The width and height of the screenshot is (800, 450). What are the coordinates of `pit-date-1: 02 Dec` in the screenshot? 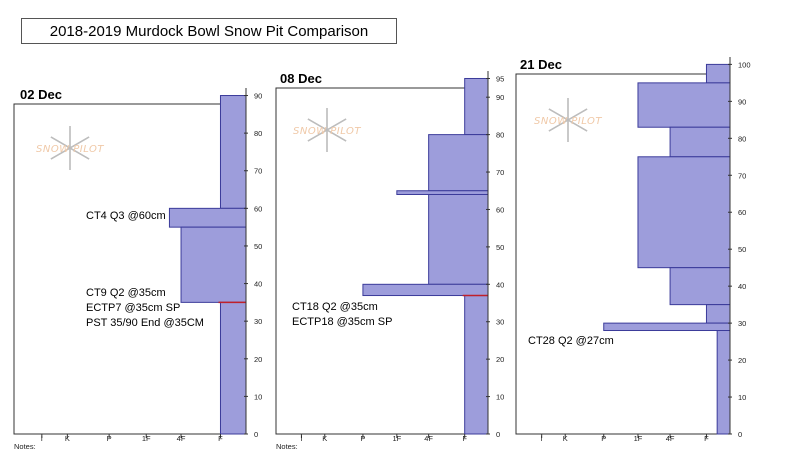 It's located at (41, 94).